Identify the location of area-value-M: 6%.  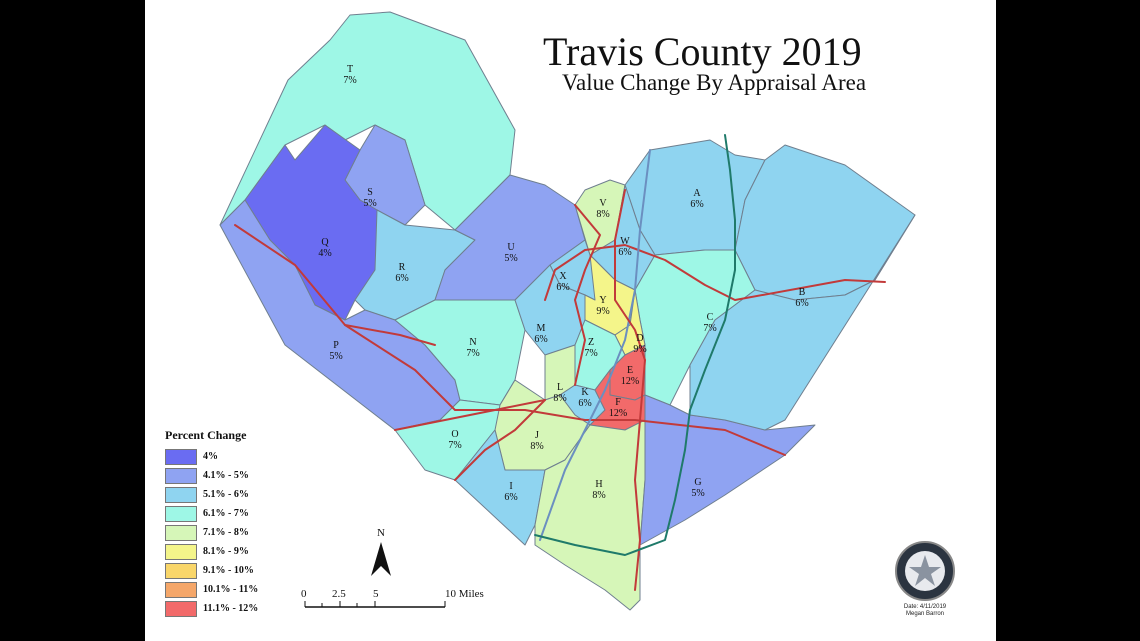
(540, 339).